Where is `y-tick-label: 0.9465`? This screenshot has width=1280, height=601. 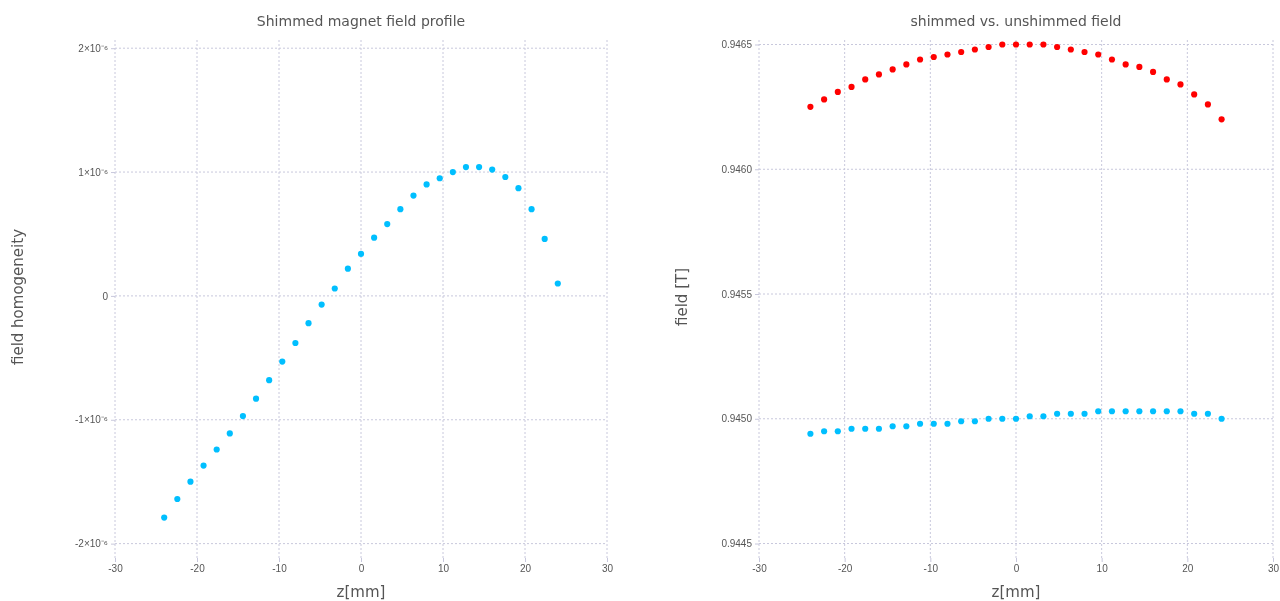
y-tick-label: 0.9465 is located at coordinates (737, 45).